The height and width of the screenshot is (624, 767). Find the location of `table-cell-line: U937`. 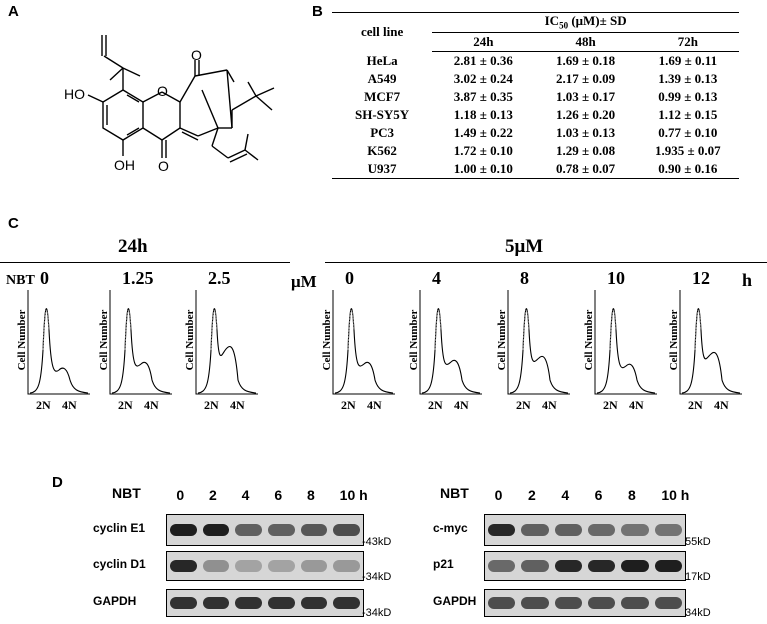

table-cell-line: U937 is located at coordinates (382, 168).